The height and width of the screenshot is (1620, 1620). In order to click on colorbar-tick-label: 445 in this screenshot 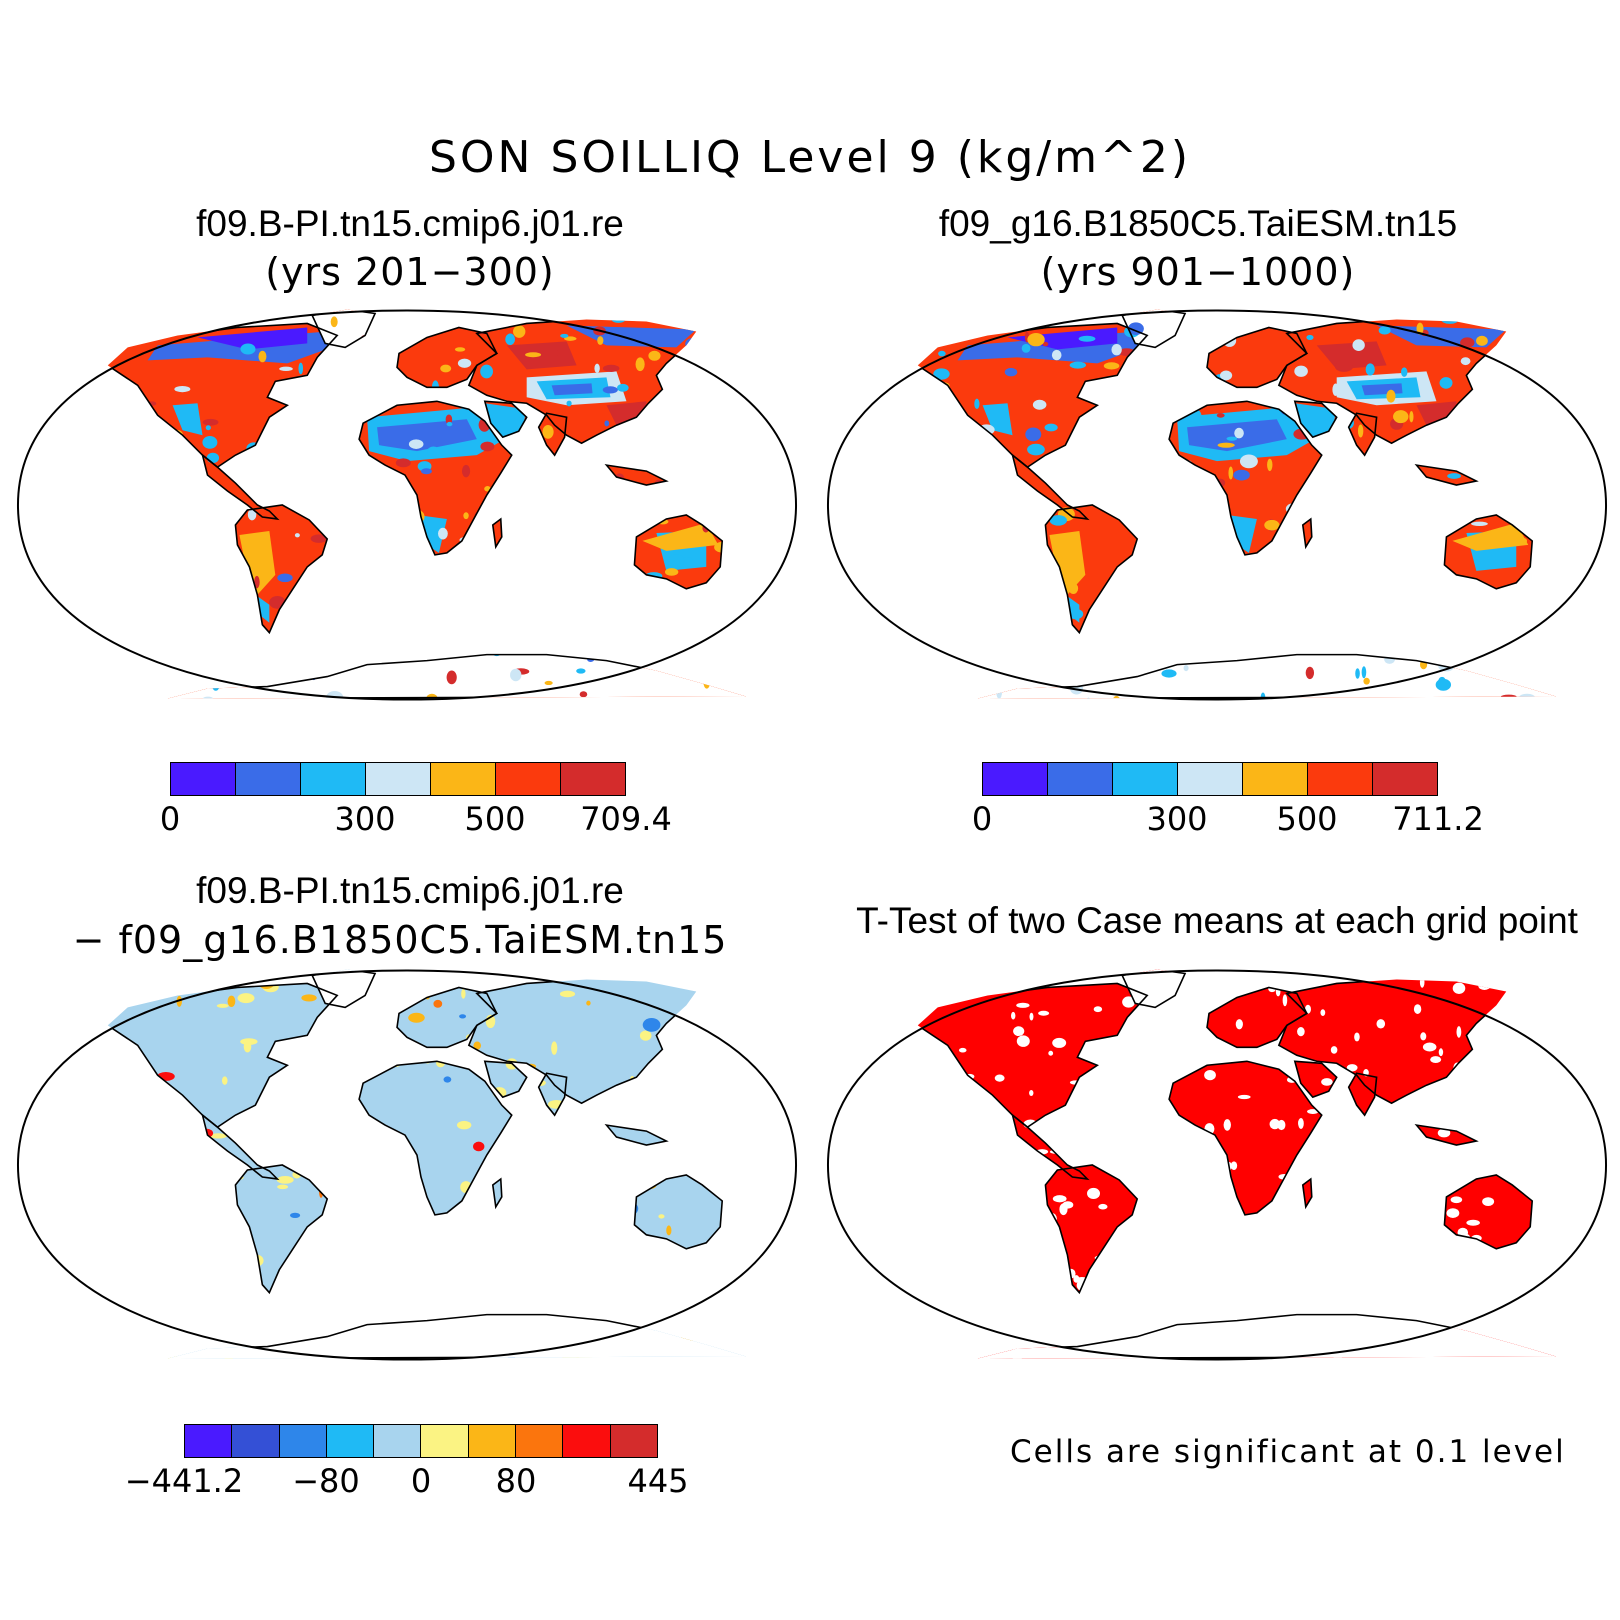, I will do `click(658, 1481)`.